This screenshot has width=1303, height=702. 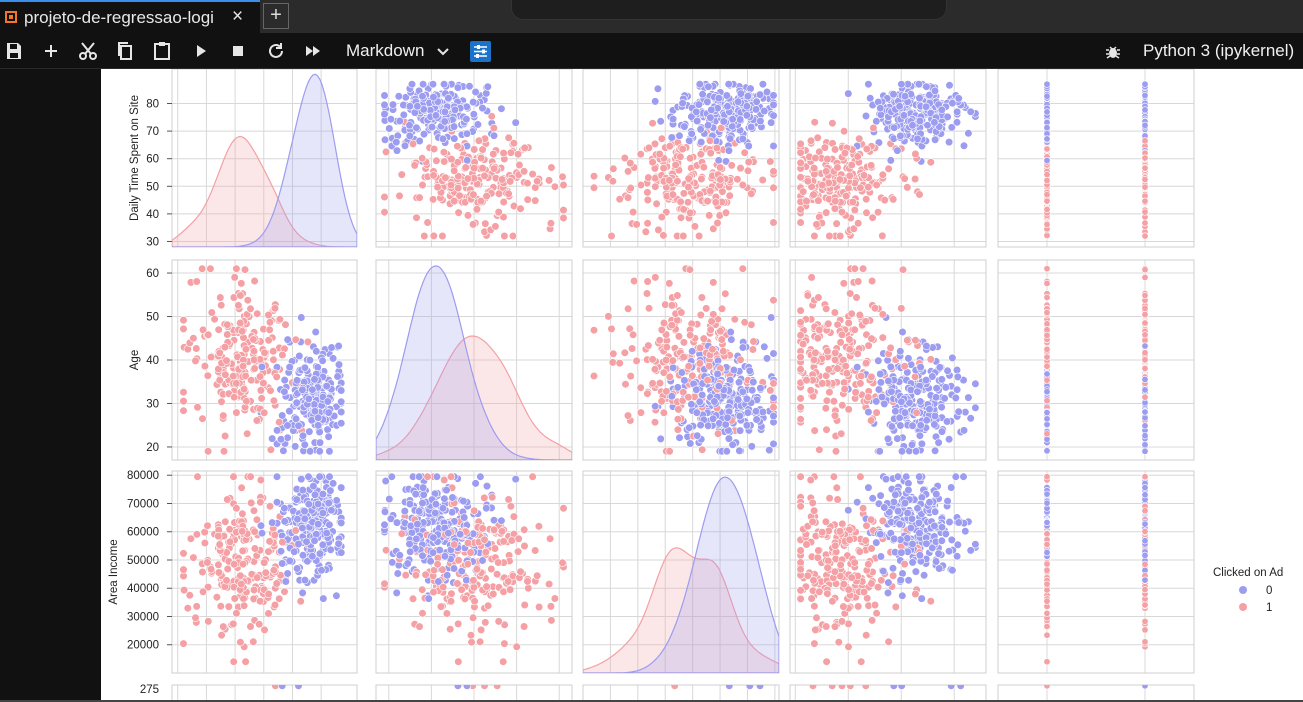 I want to click on chevron-down-icon, so click(x=443, y=51).